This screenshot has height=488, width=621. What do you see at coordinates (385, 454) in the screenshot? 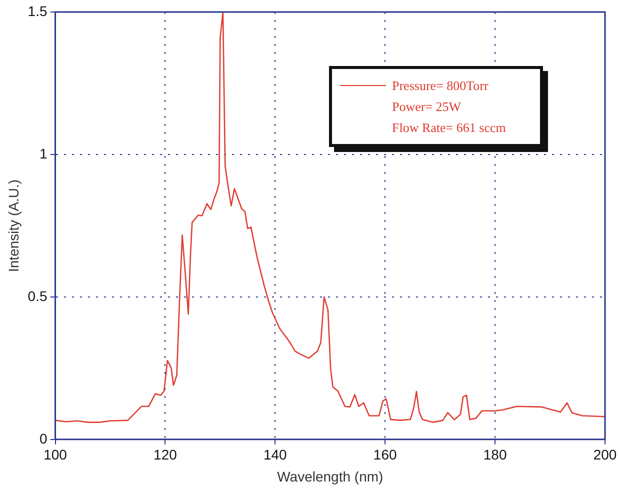
I see `x-tick-label: 160` at bounding box center [385, 454].